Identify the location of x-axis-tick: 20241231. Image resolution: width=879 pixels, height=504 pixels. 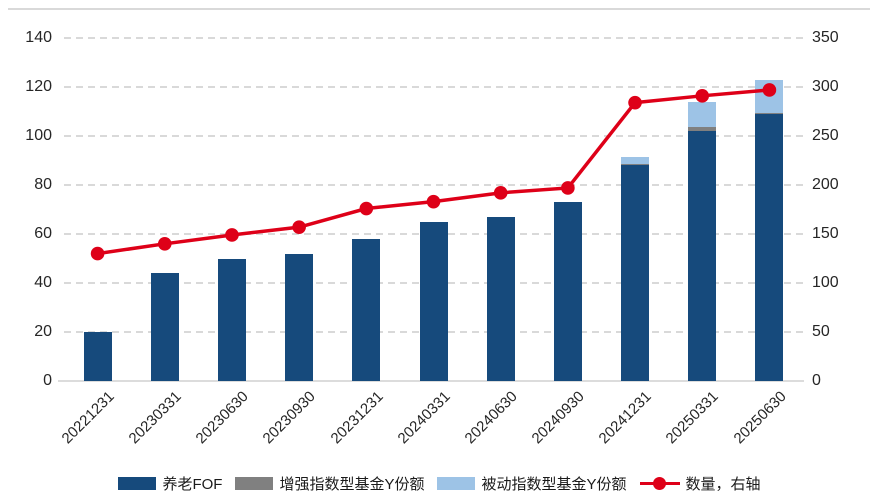
(625, 418).